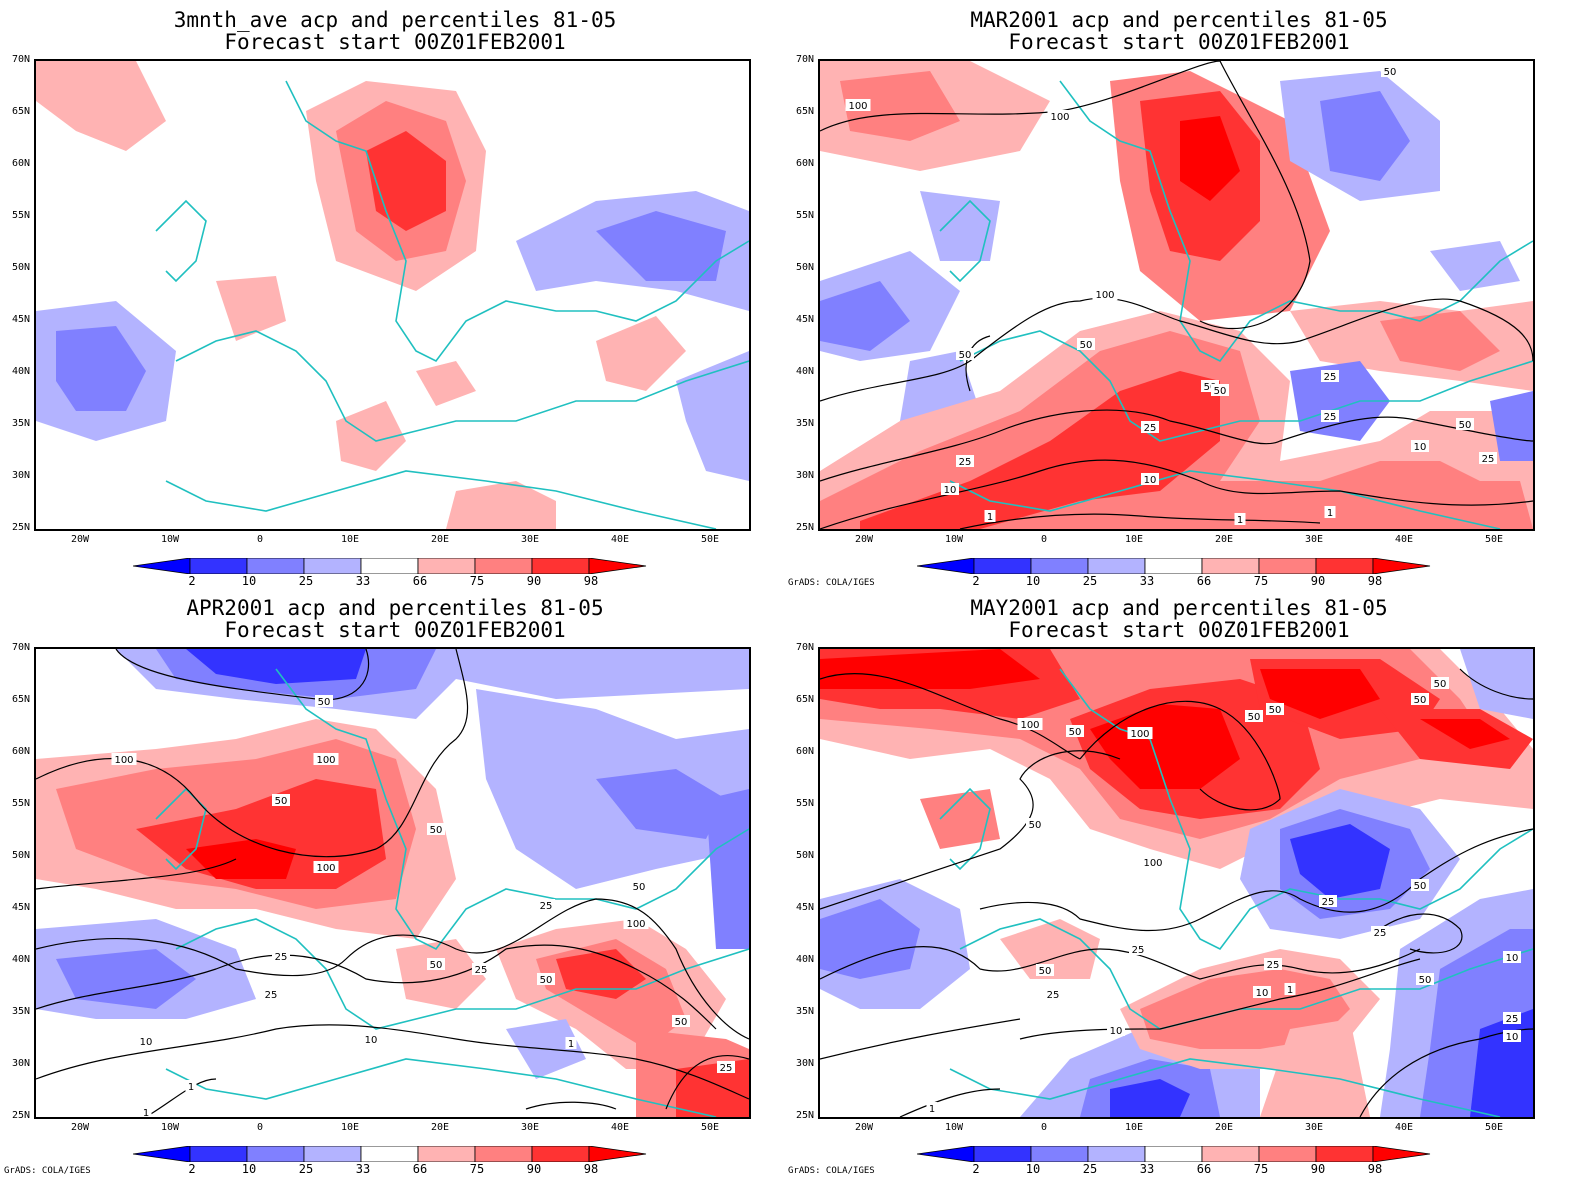 This screenshot has height=1196, width=1596. Describe the element at coordinates (392, 1154) in the screenshot. I see `colorbar` at that location.